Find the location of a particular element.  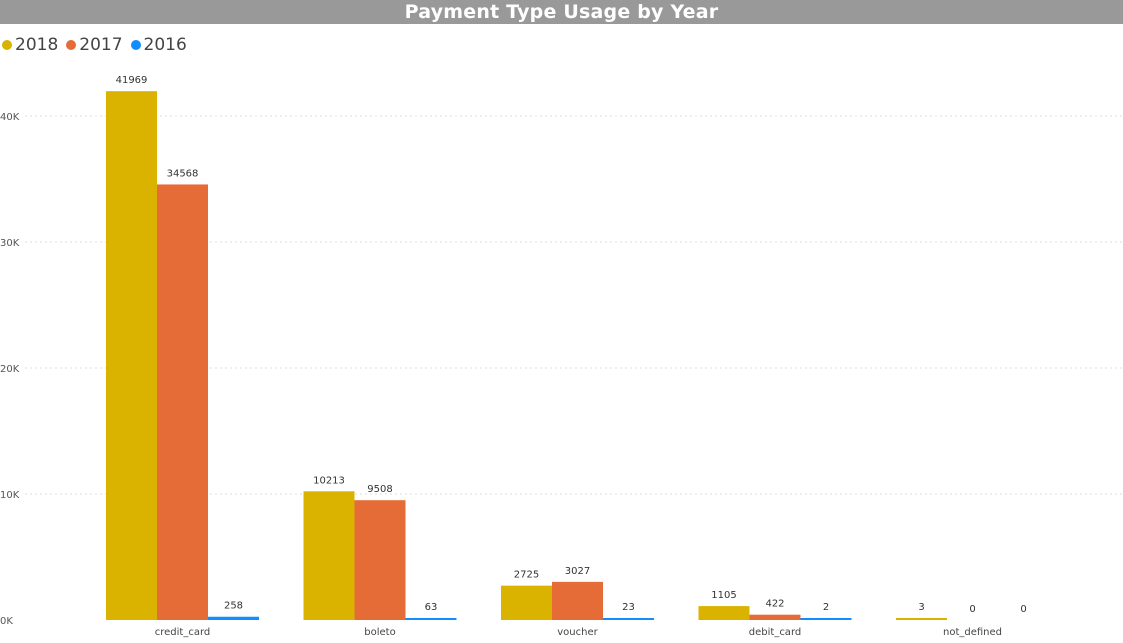

y-tick-label: 30K is located at coordinates (10, 243).